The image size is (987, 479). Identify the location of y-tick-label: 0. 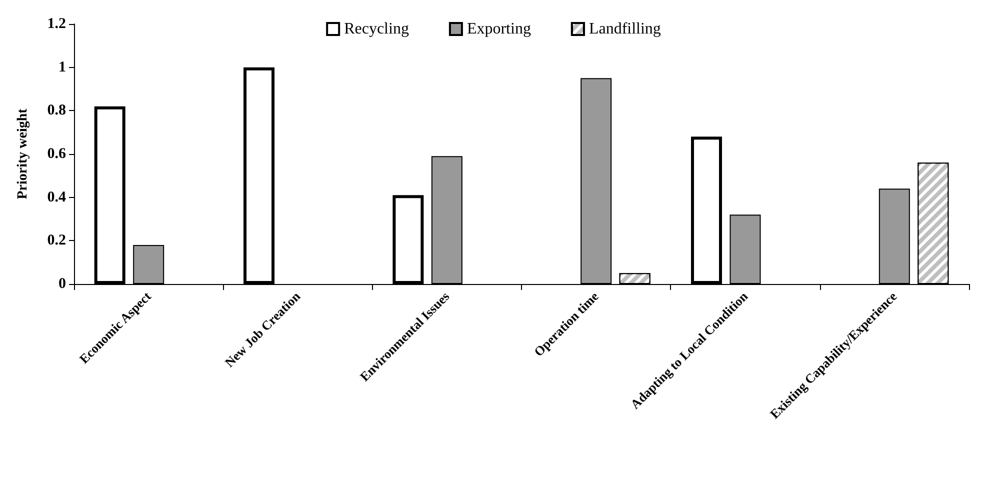
(62, 284).